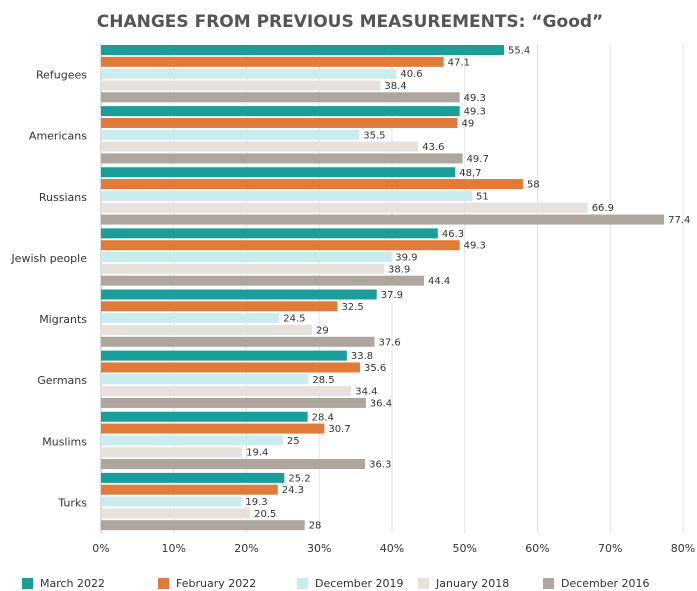 The image size is (697, 591). Describe the element at coordinates (256, 502) in the screenshot. I see `data-label: 19.3` at that location.